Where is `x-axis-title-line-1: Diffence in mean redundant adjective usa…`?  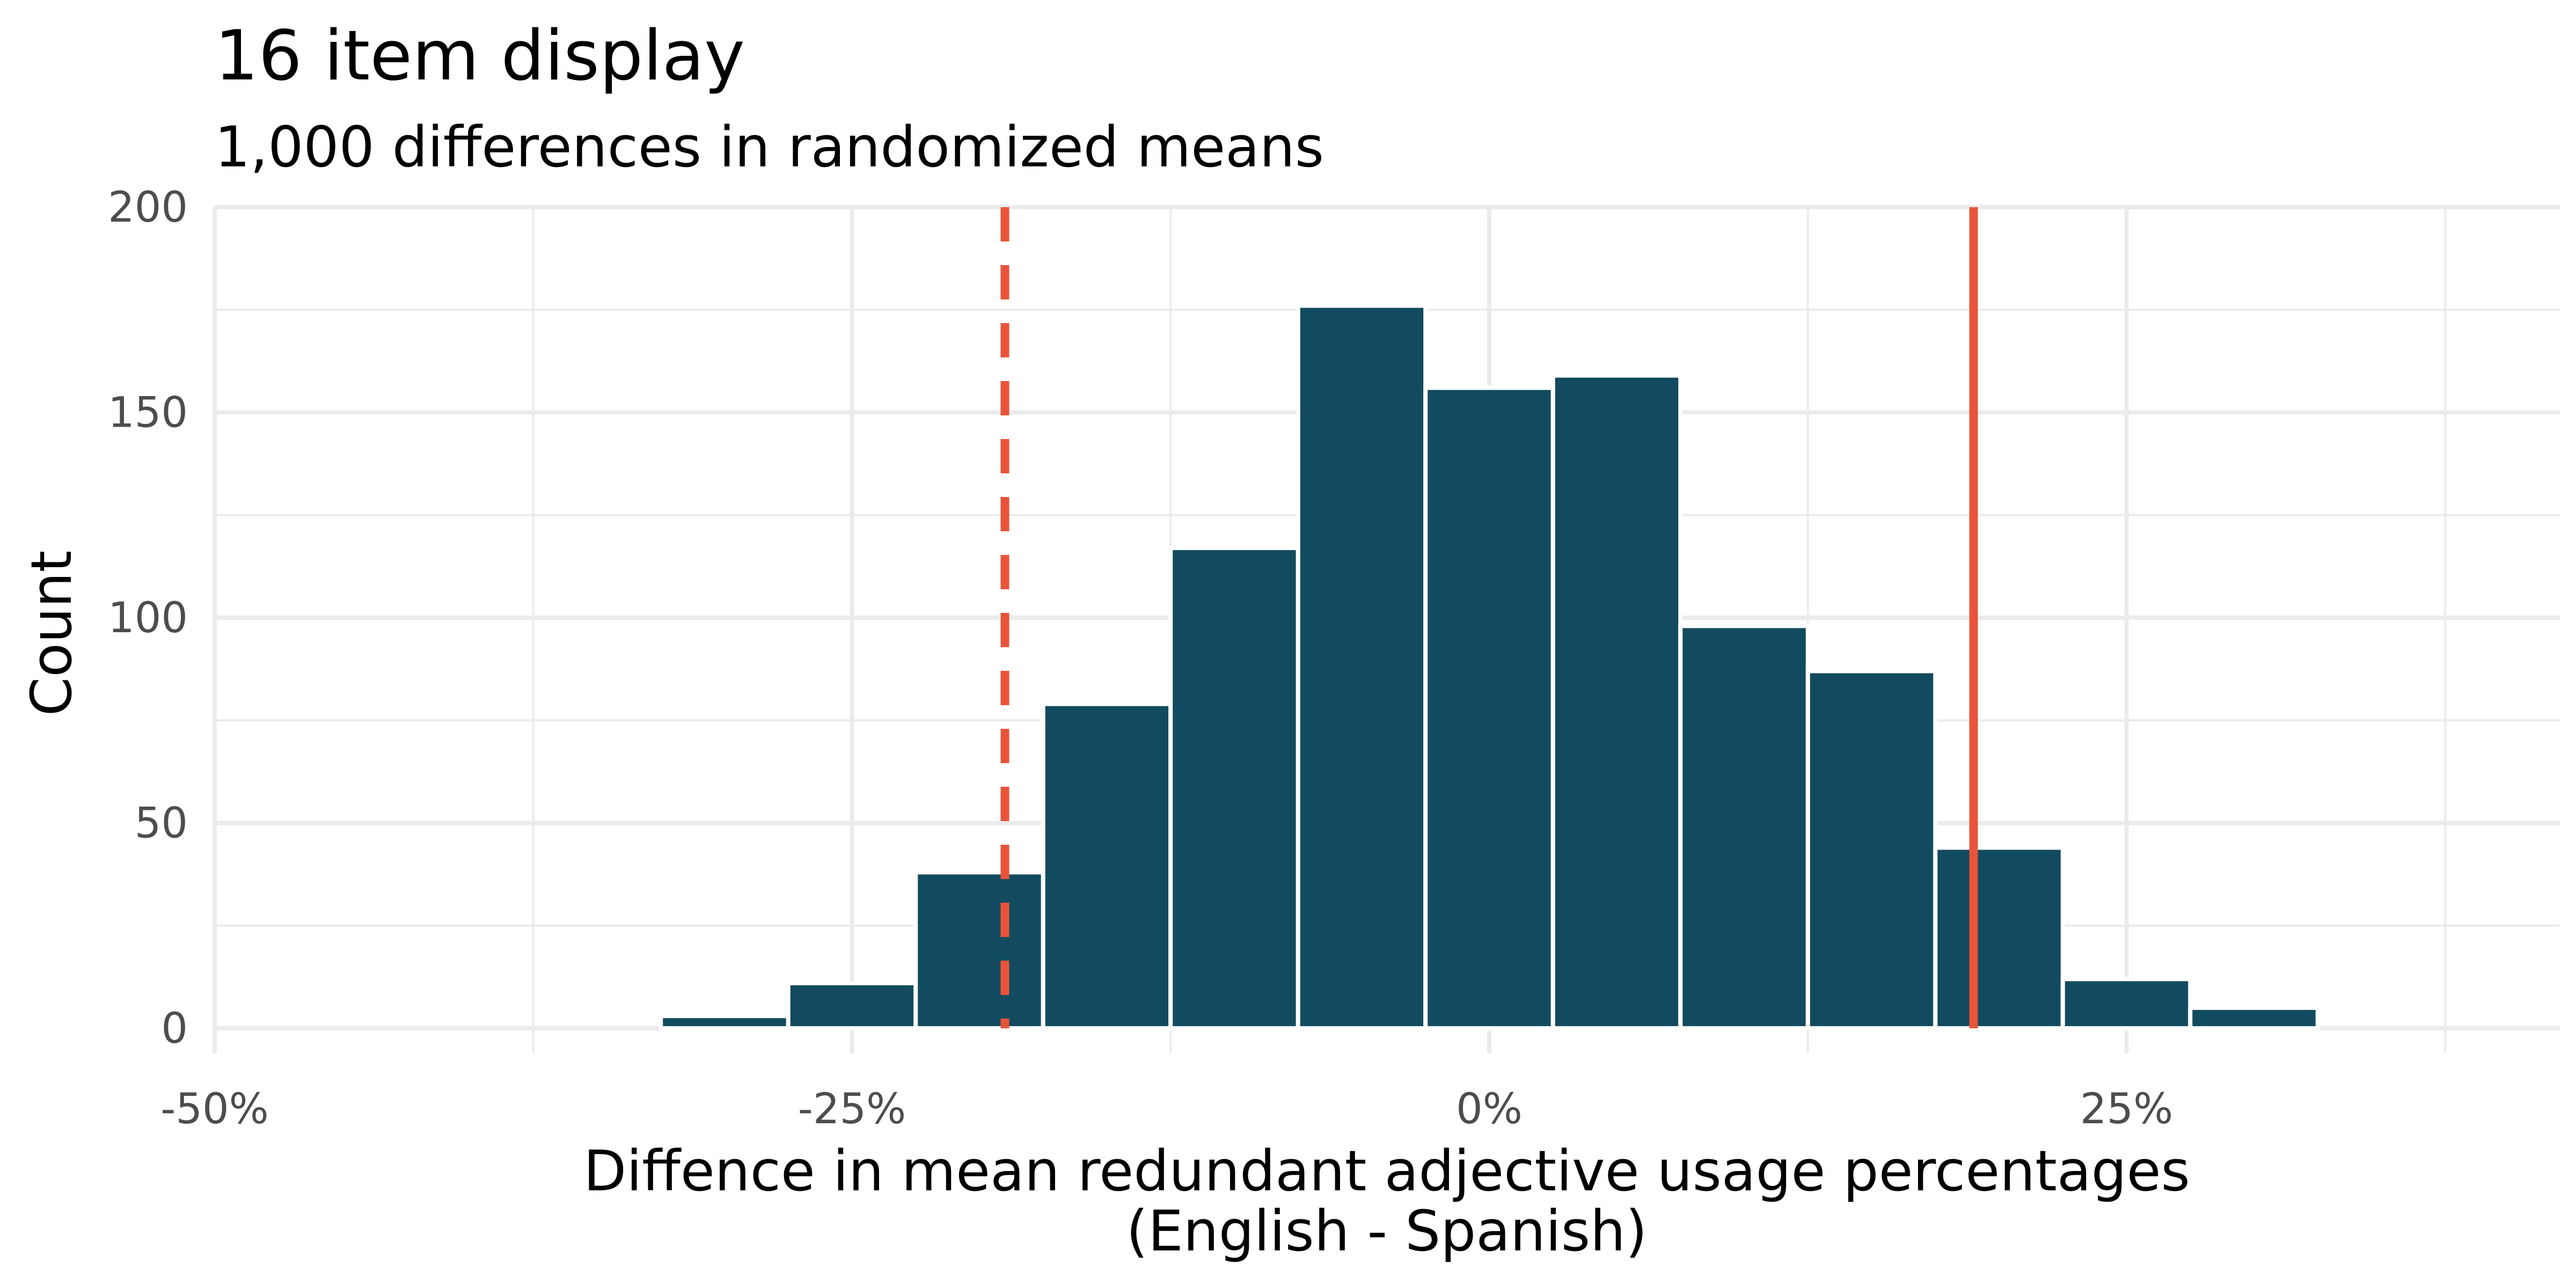
x-axis-title-line-1: Diffence in mean redundant adjective usa… is located at coordinates (1386, 1171).